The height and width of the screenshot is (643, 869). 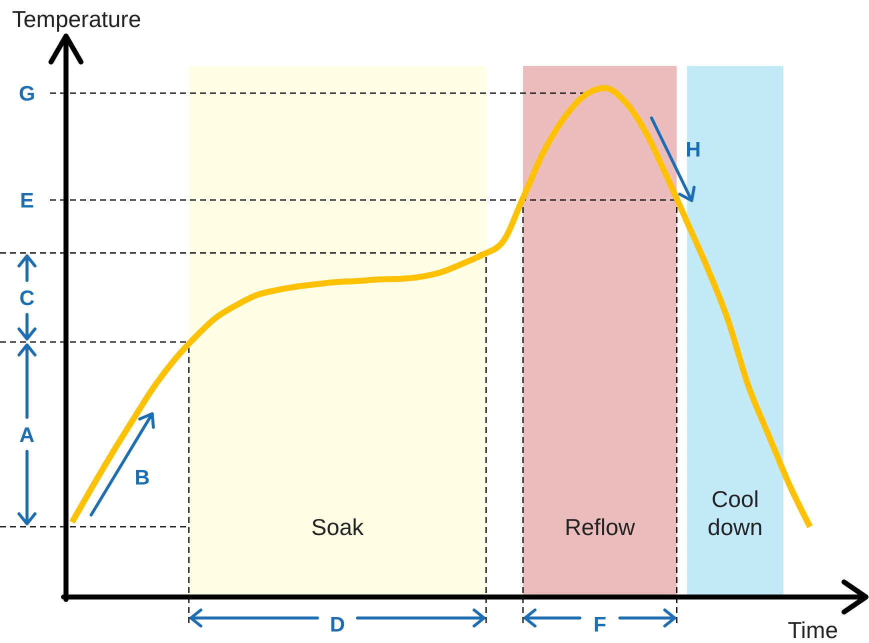 I want to click on text: C, so click(x=27, y=298).